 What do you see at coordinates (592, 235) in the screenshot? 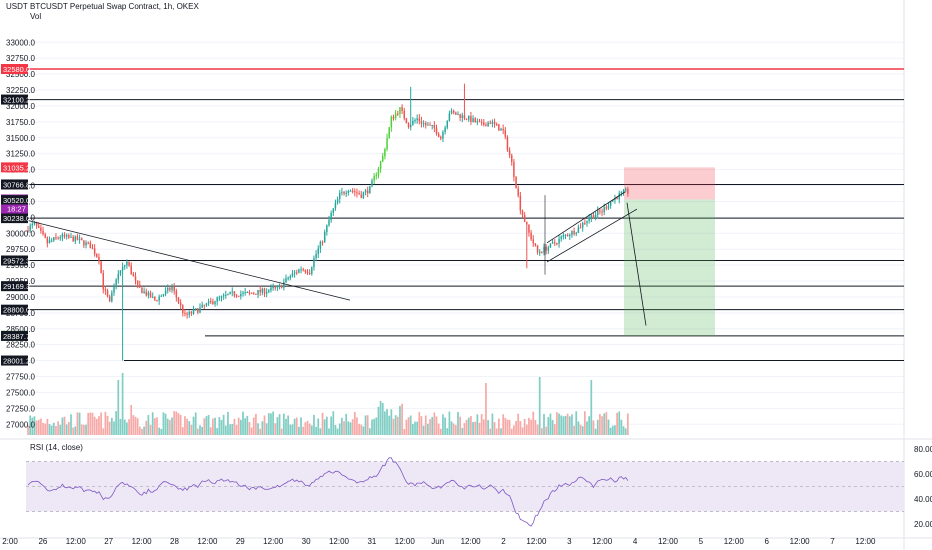
I see `channel-lower-line` at bounding box center [592, 235].